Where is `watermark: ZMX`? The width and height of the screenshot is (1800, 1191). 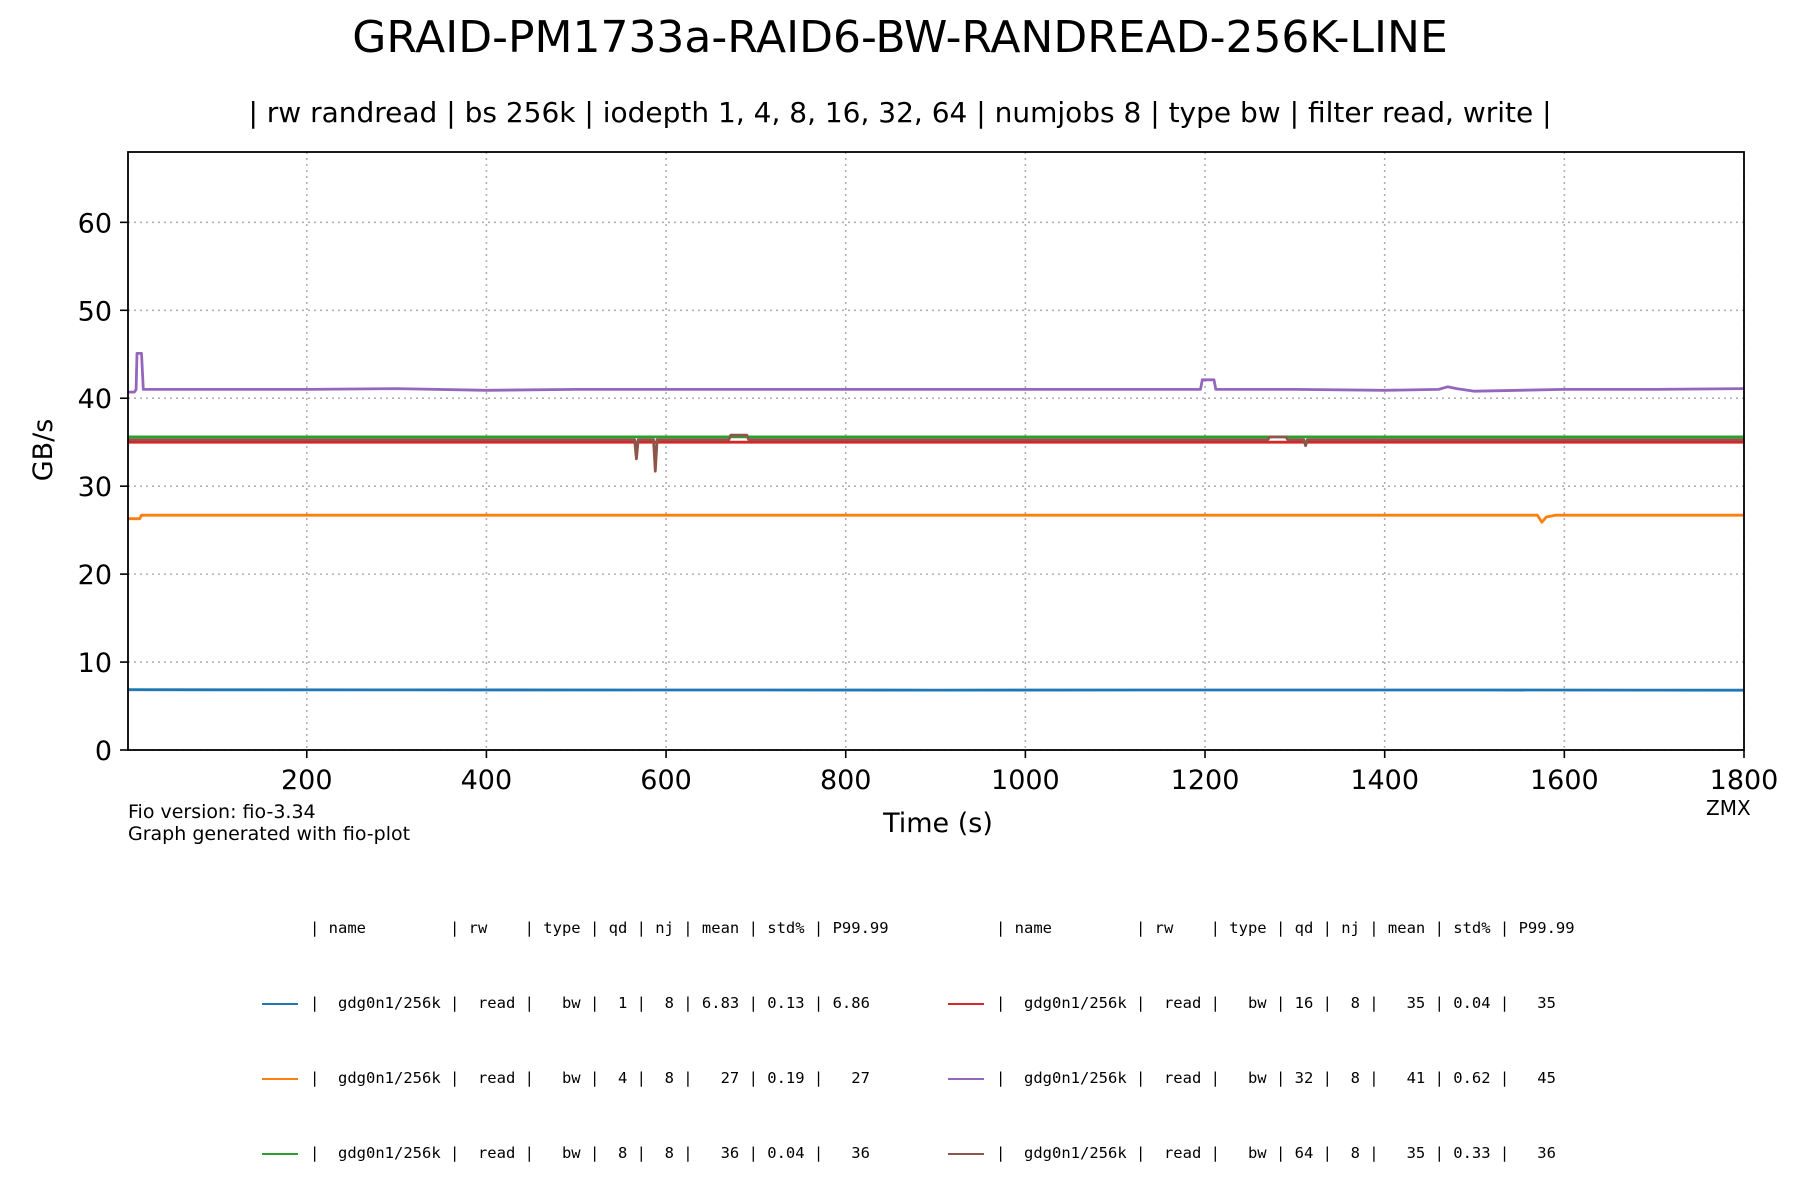
watermark: ZMX is located at coordinates (1728, 808).